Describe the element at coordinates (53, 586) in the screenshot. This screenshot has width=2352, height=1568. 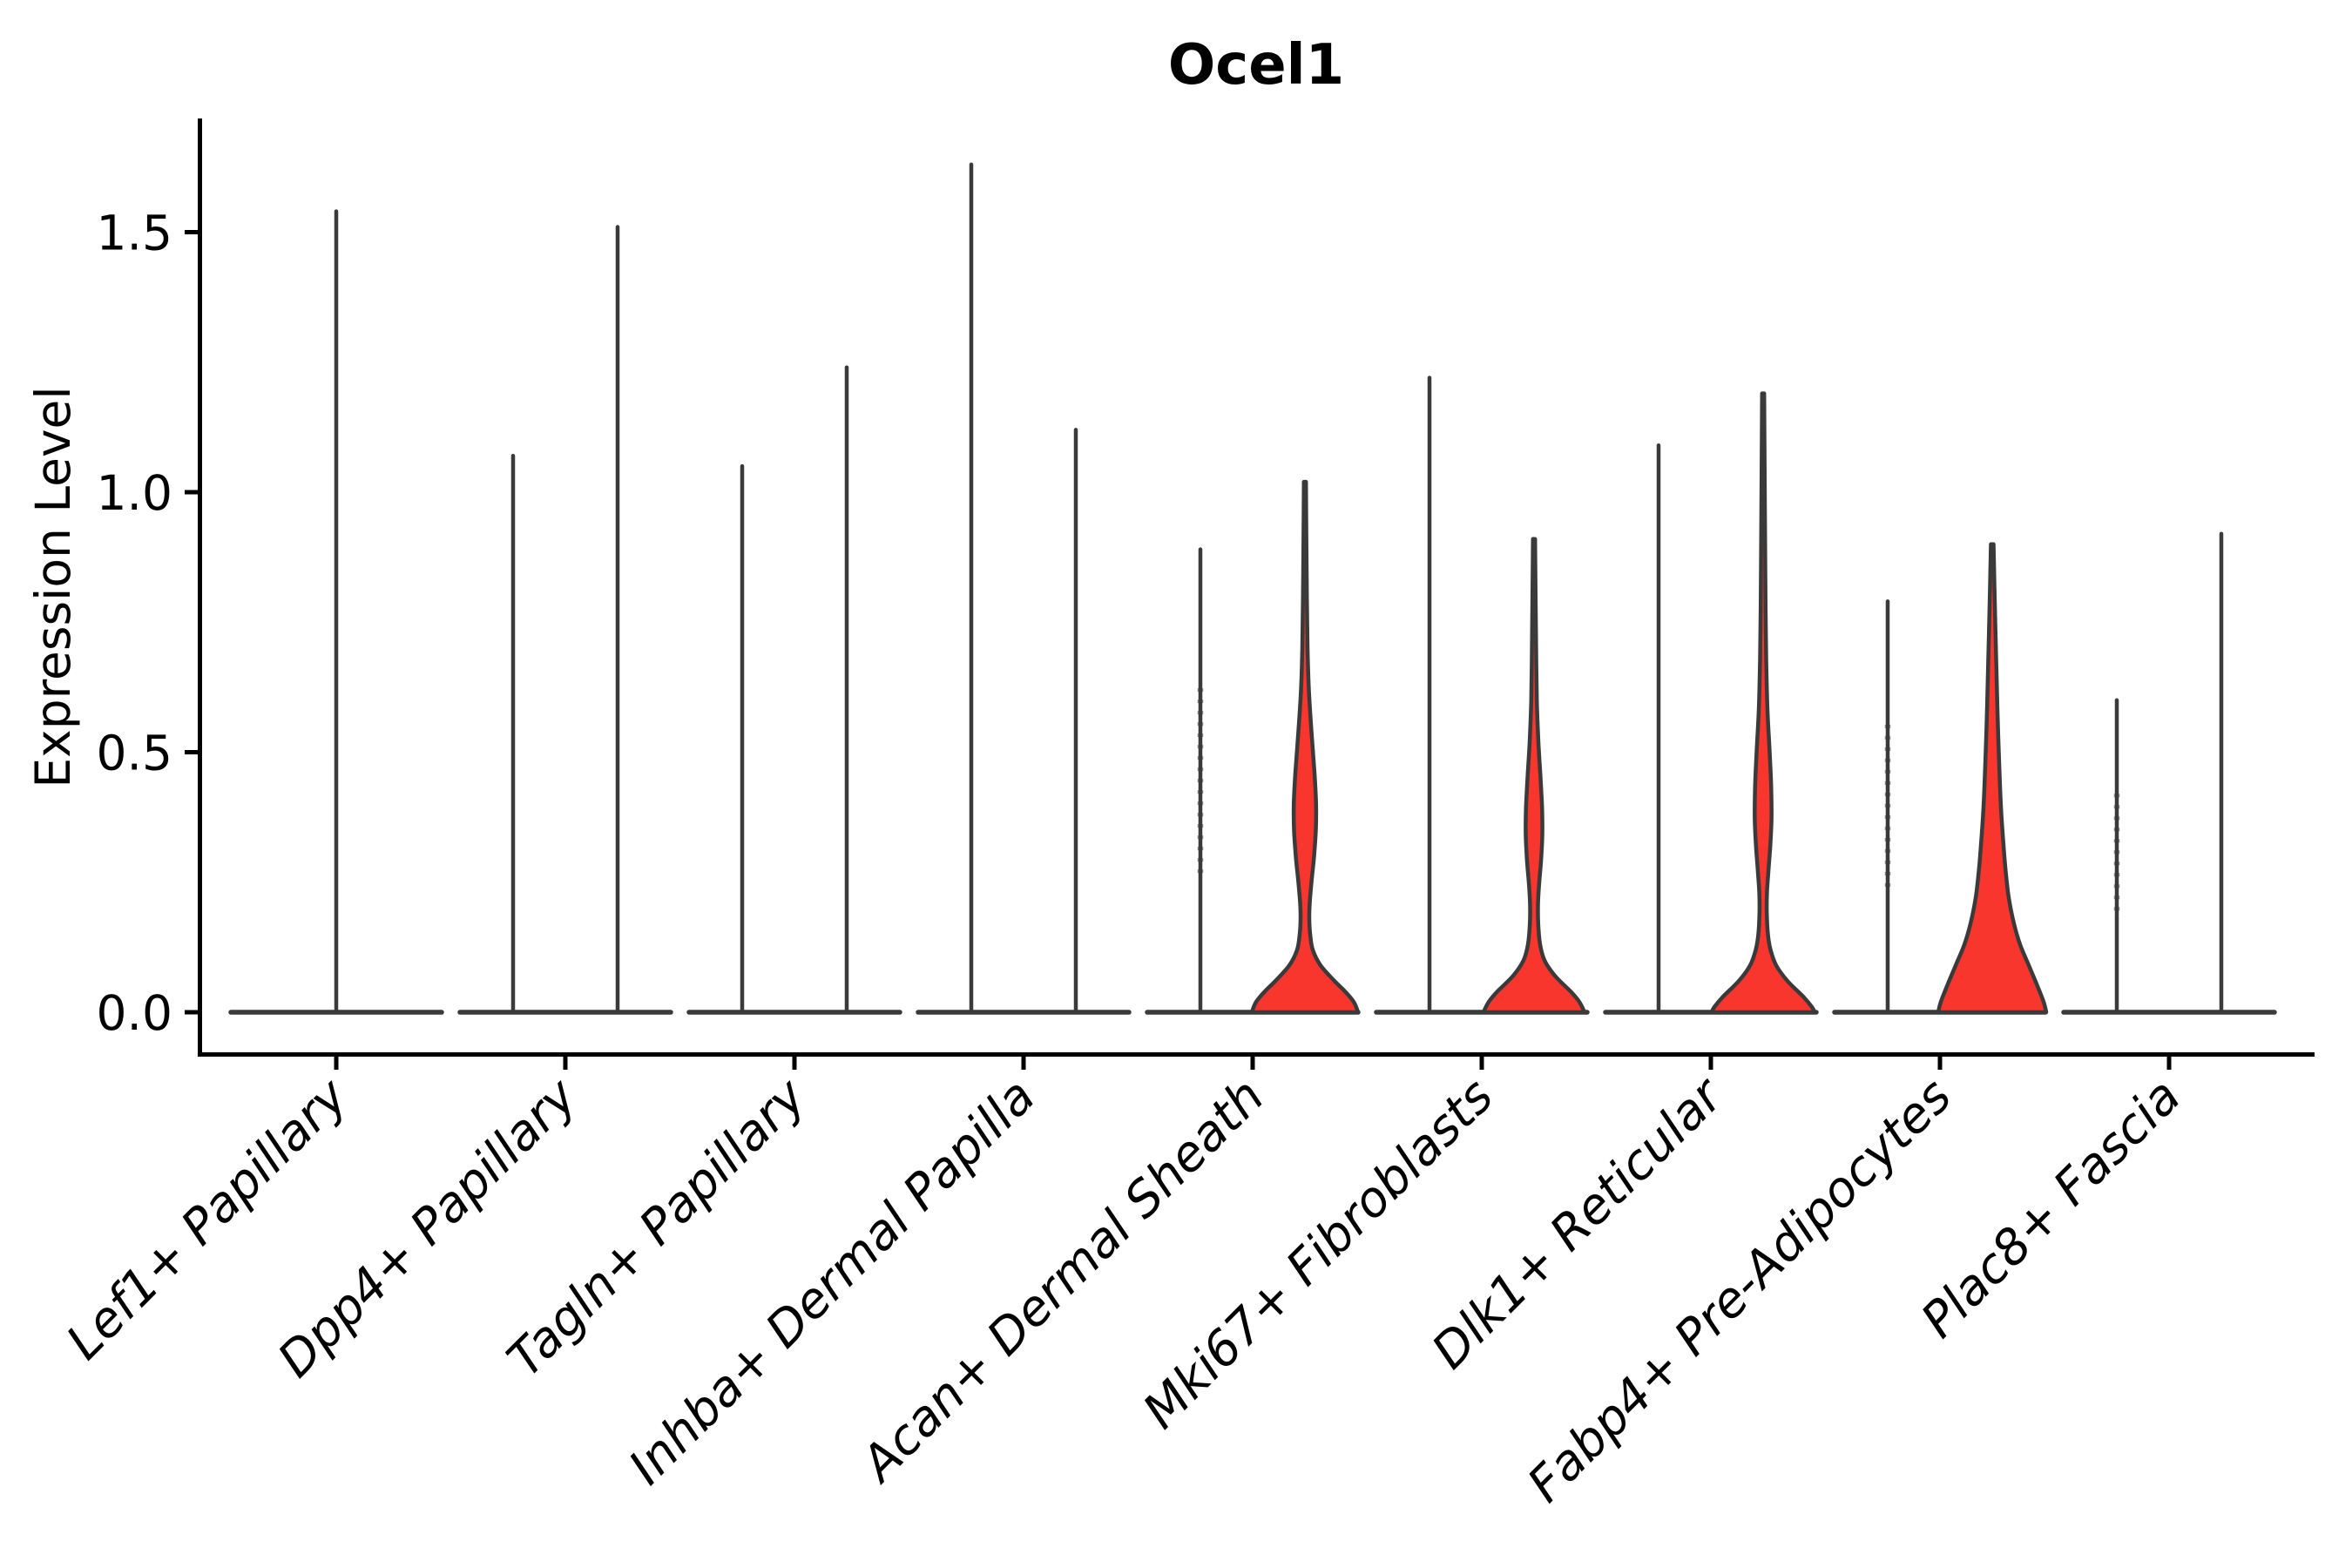
I see `y-axis-label: Expression Level` at that location.